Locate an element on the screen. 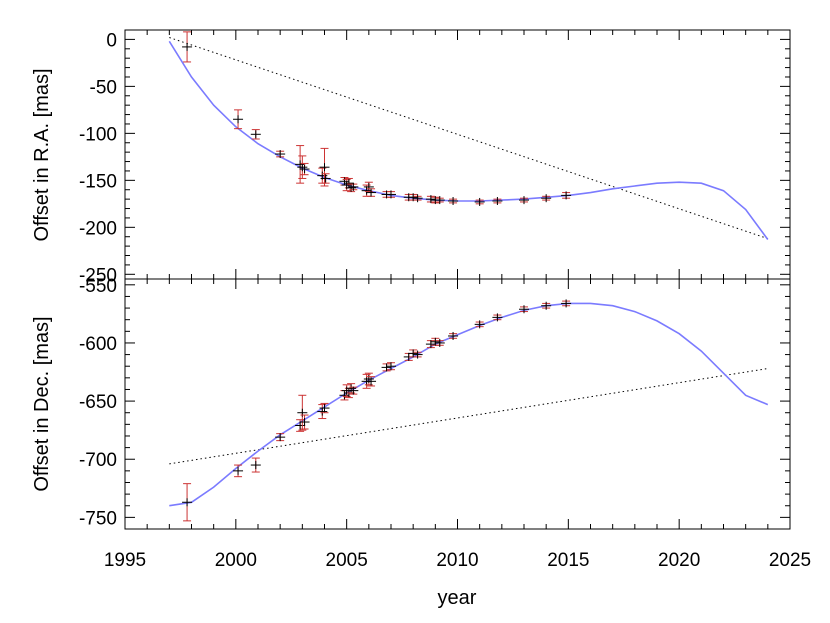 Image resolution: width=830 pixels, height=623 pixels. x-tick-label: 2010 is located at coordinates (457, 560).